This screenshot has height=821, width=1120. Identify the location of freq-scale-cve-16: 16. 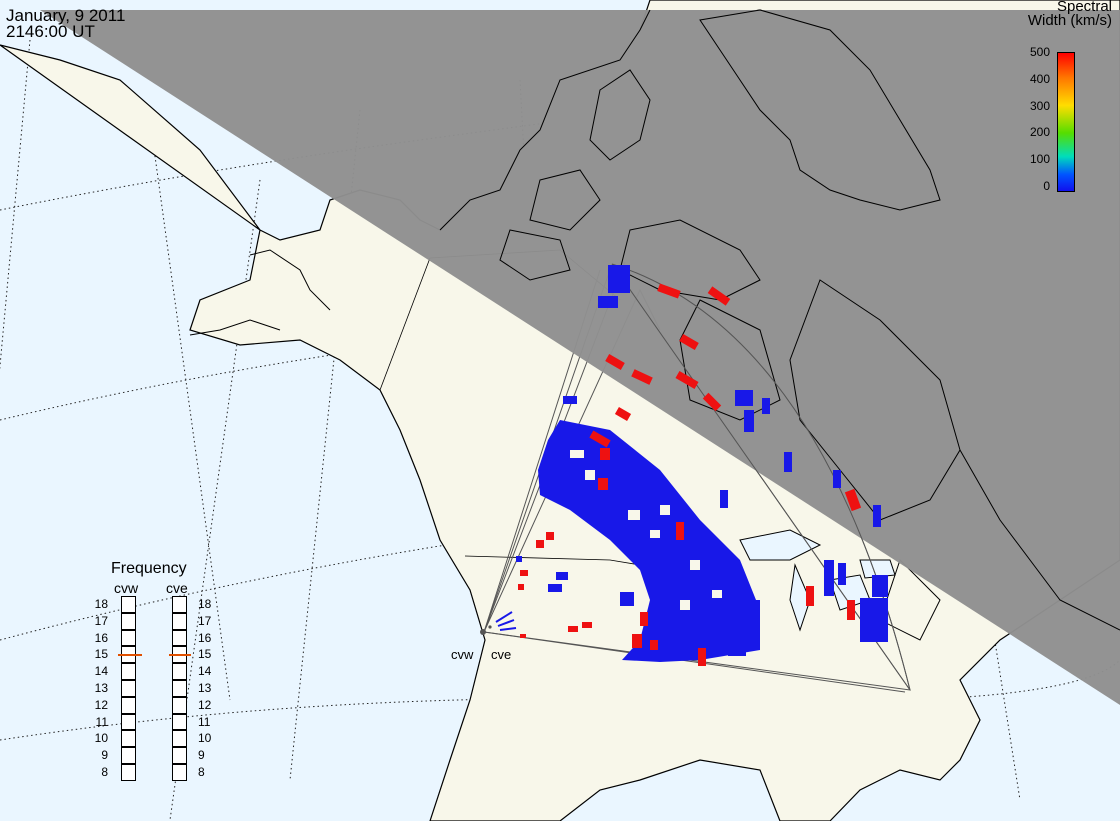
(205, 637).